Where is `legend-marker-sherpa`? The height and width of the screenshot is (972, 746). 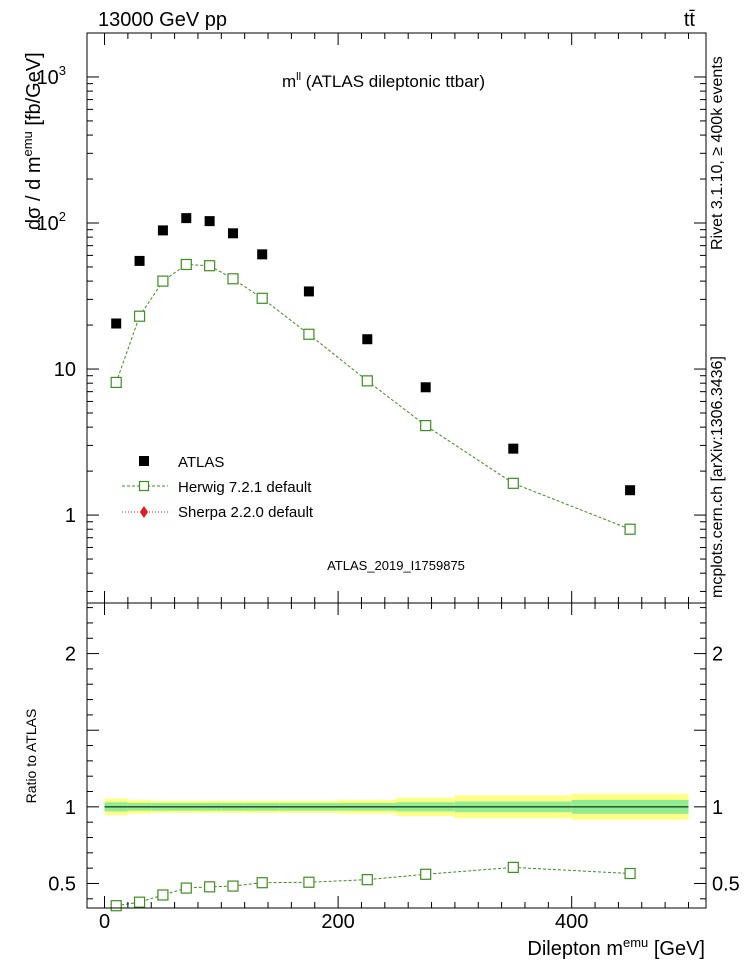
legend-marker-sherpa is located at coordinates (144, 512).